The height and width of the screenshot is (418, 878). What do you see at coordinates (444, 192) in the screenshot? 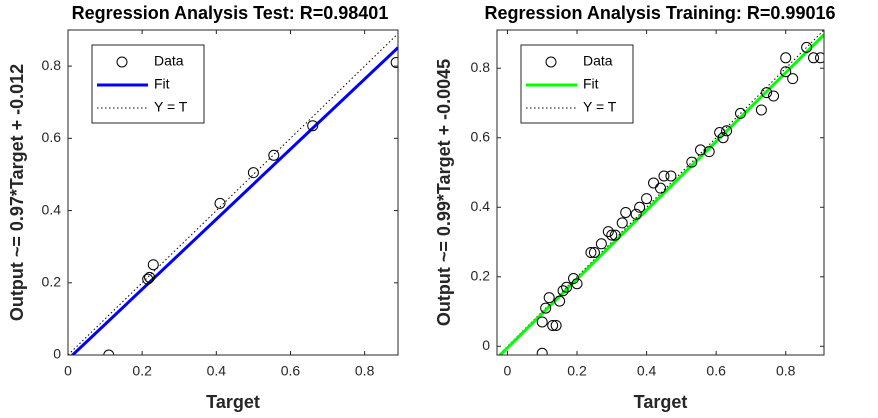
I see `y-axis-label: Output ~= 0.99*Target + -0.0045` at bounding box center [444, 192].